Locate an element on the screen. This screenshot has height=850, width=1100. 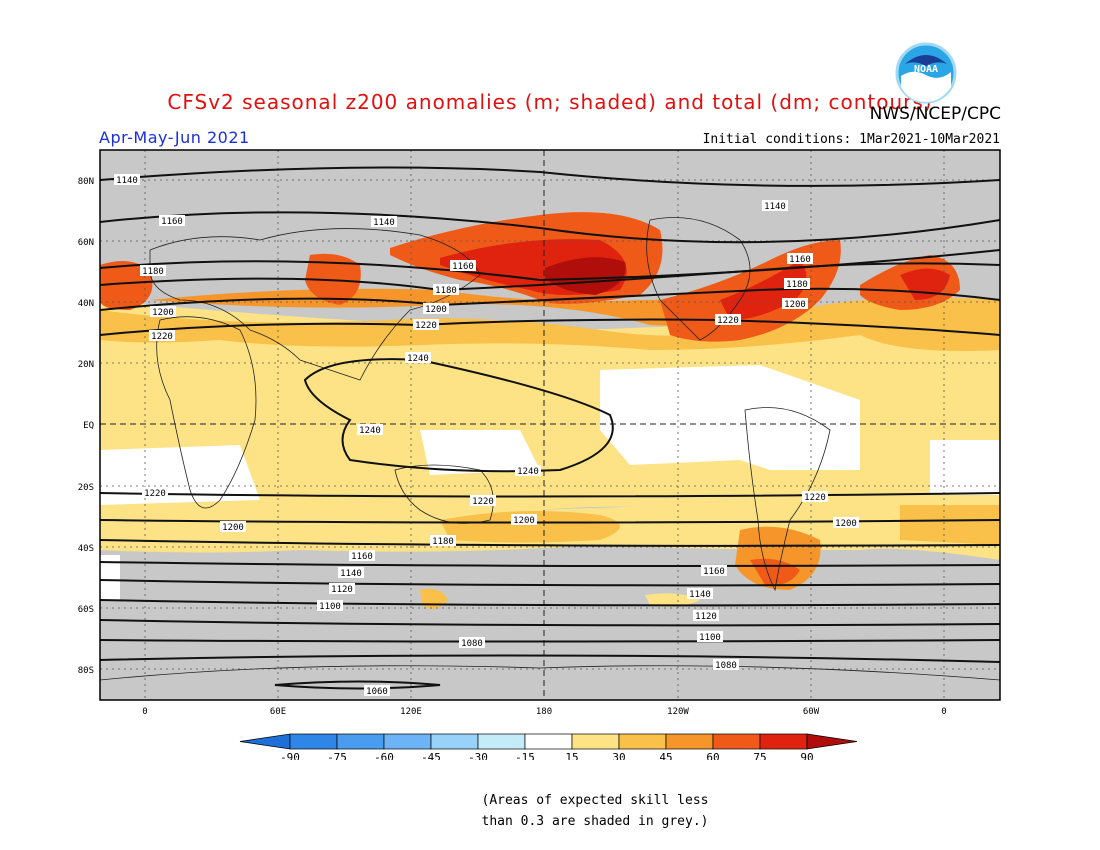
contour-label: 1240 is located at coordinates (528, 471).